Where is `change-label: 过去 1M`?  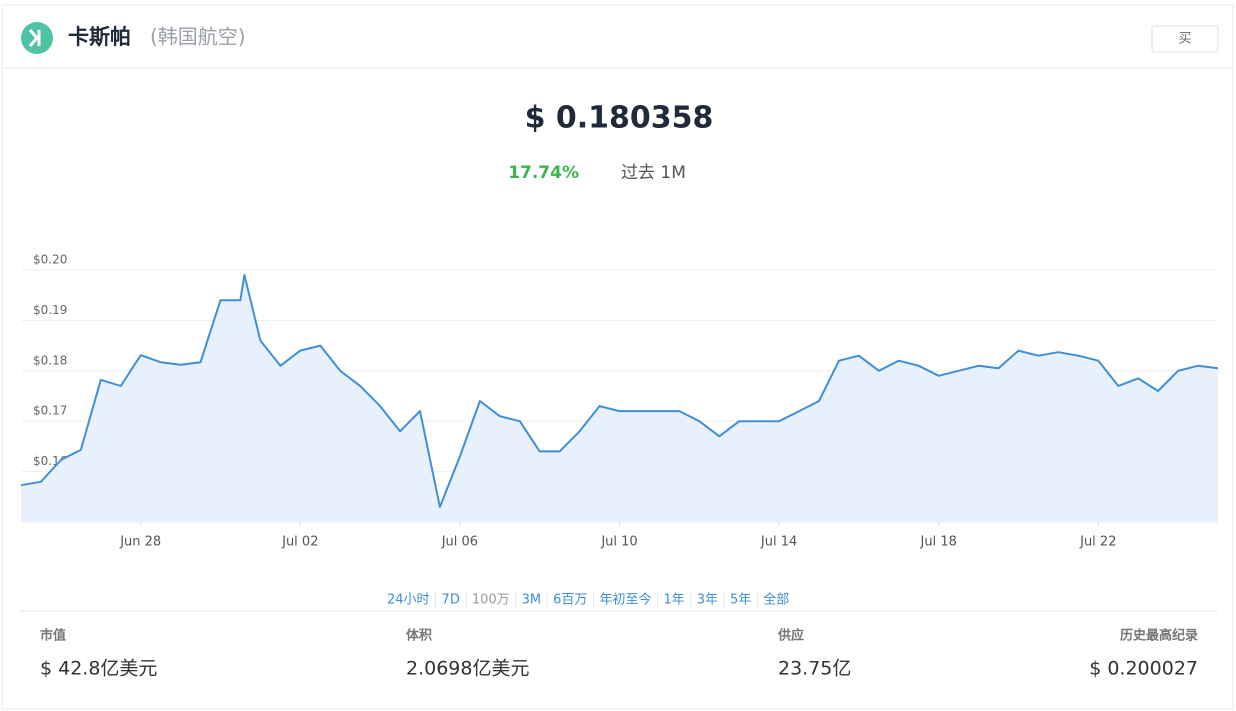 change-label: 过去 1M is located at coordinates (653, 173).